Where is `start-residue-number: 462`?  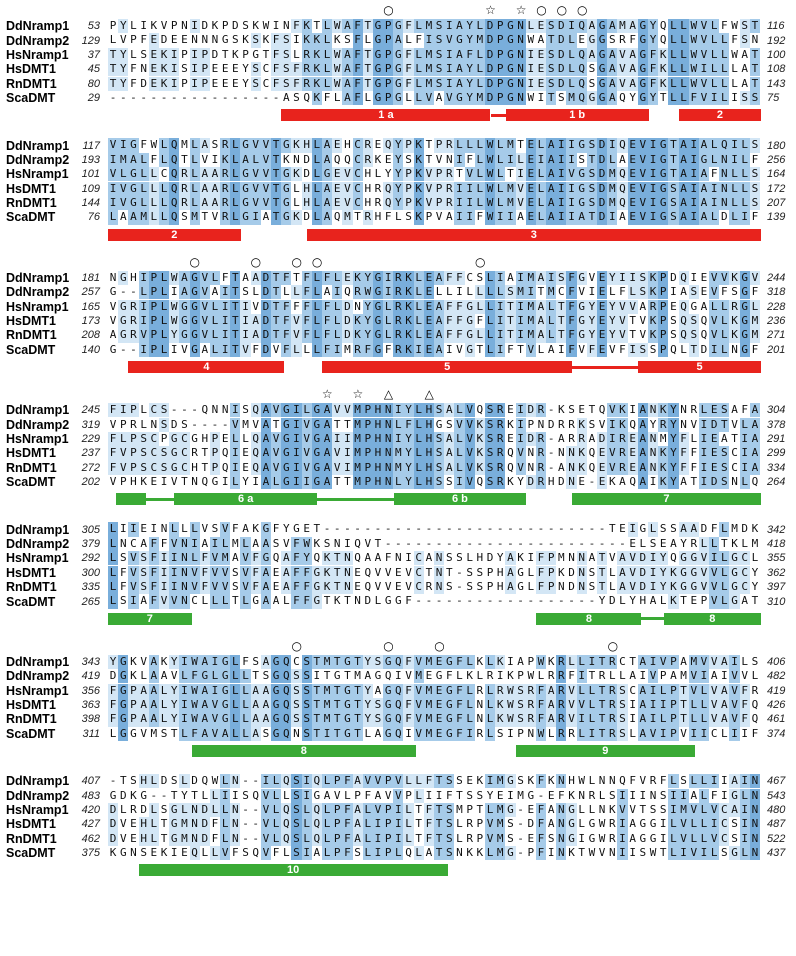 start-residue-number: 462 is located at coordinates (90, 838).